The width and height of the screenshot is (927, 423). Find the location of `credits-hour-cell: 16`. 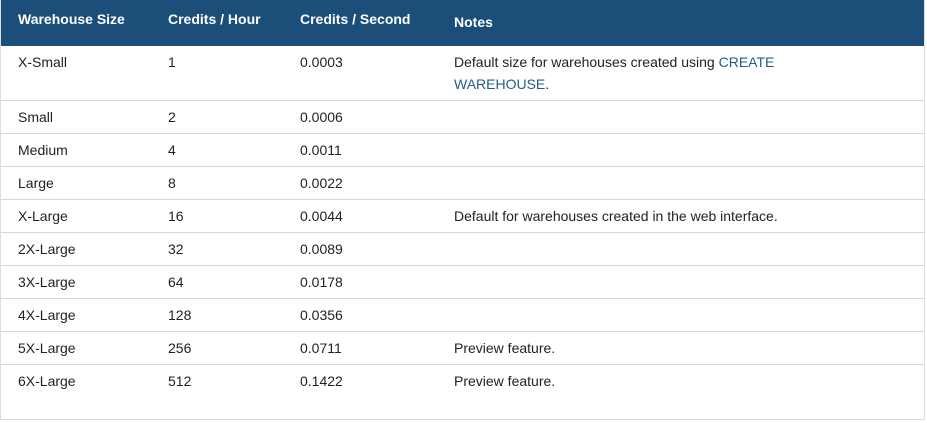

credits-hour-cell: 16 is located at coordinates (176, 216).